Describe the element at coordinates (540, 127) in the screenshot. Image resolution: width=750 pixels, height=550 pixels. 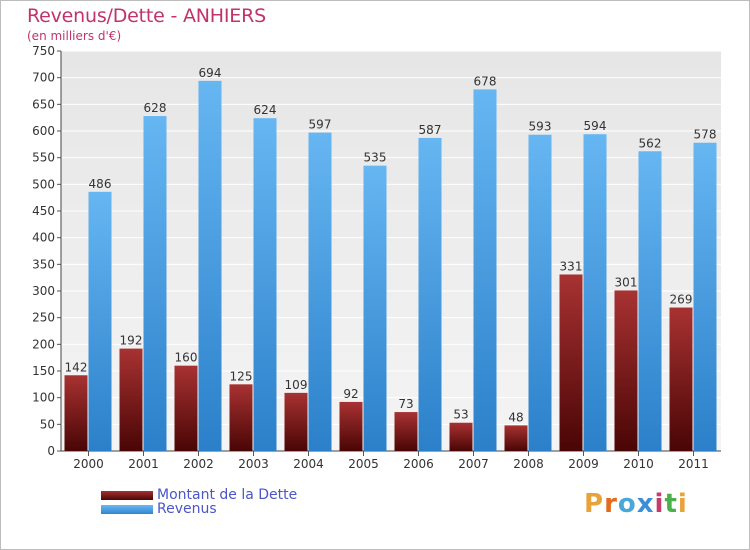
I see `data-label-revenus: 593` at that location.